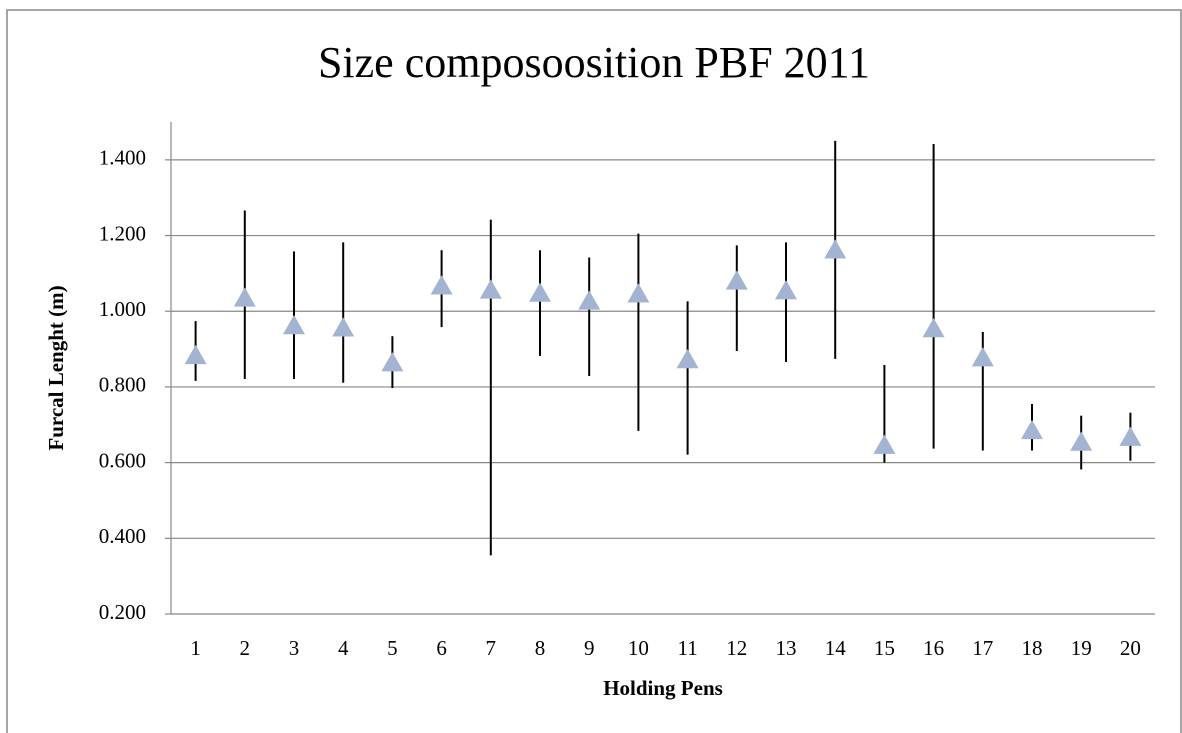  I want to click on x-tick-label: 1, so click(195, 648).